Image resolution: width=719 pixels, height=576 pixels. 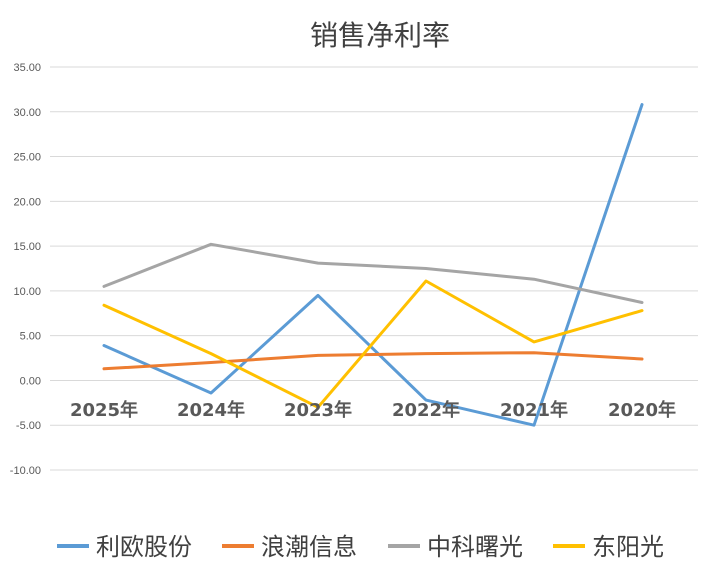 I want to click on y-tick-label: 20.00, so click(x=27, y=202).